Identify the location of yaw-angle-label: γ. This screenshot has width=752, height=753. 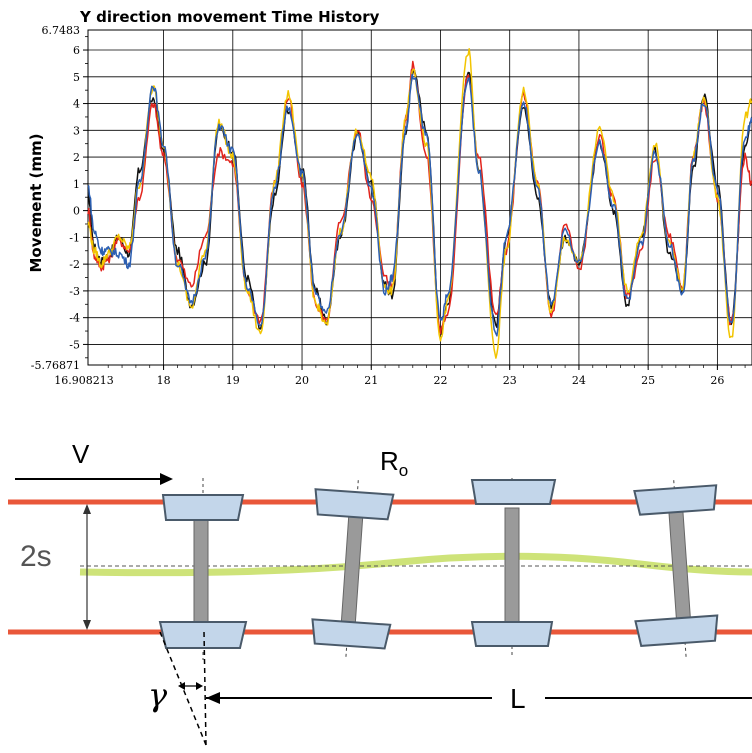
(158, 695).